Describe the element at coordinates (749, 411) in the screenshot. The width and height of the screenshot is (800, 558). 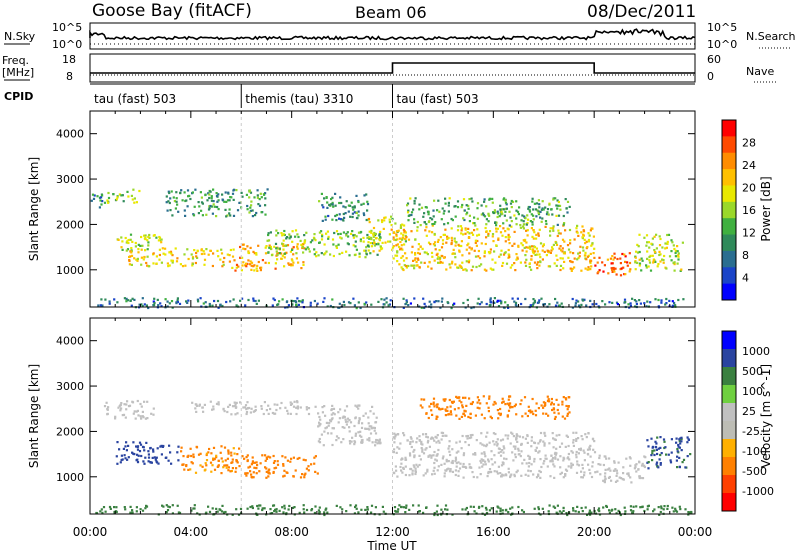
I see `colorbar-tick-label: 25` at that location.